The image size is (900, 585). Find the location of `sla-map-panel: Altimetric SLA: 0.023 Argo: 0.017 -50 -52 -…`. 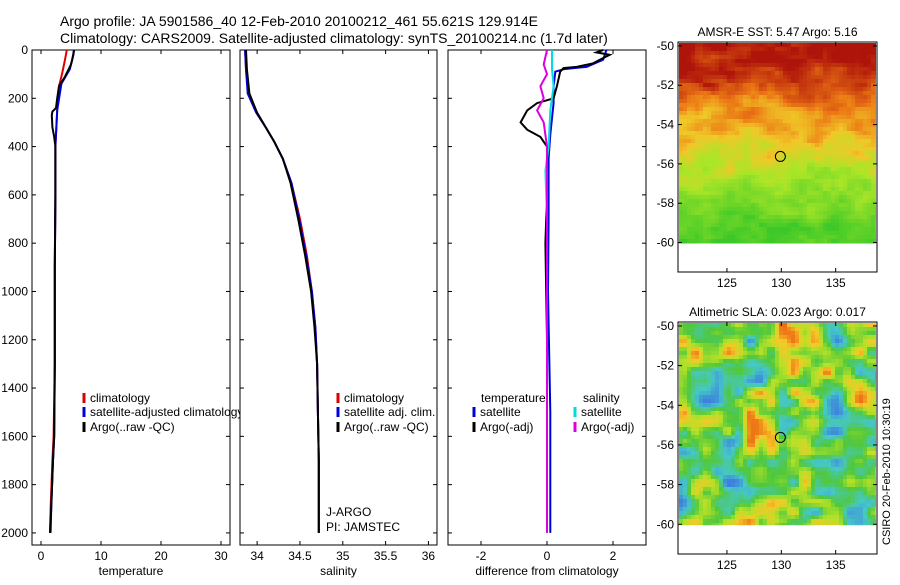

sla-map-panel: Altimetric SLA: 0.023 Argo: 0.017 -50 -52 -… is located at coordinates (767, 438).